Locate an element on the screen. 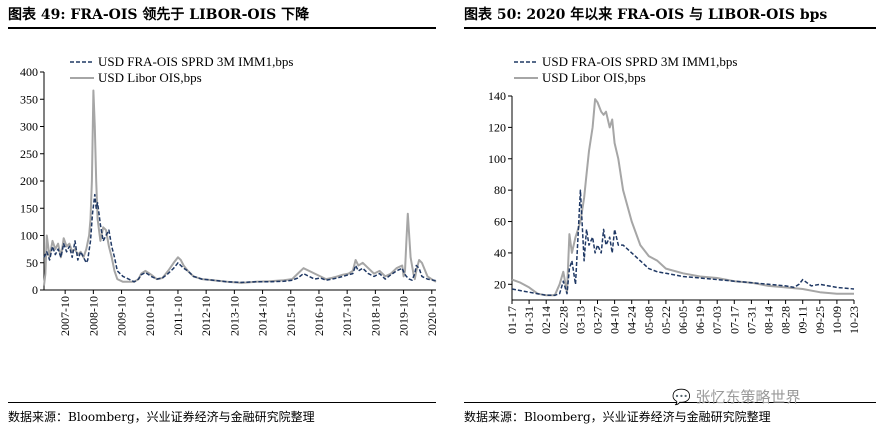 The height and width of the screenshot is (442, 884). x-tick-label: 02-14 is located at coordinates (546, 320).